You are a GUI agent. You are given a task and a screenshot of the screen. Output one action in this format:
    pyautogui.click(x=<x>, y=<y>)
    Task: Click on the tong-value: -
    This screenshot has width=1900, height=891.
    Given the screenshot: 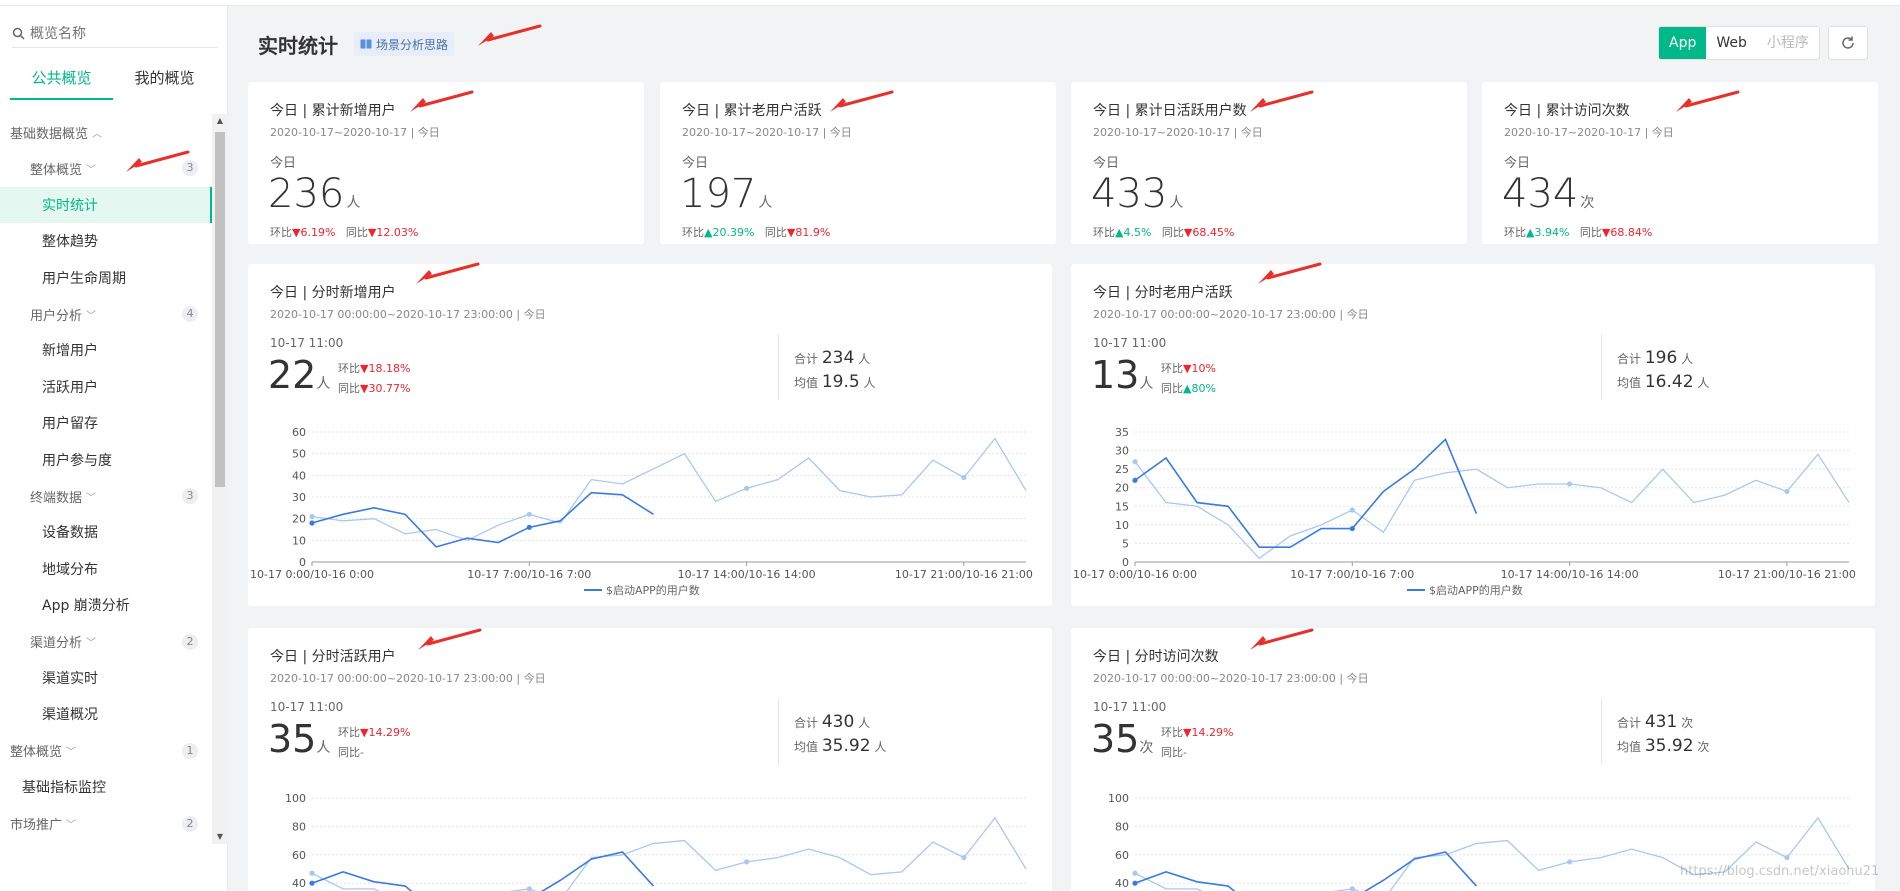 What is the action you would take?
    pyautogui.click(x=1185, y=752)
    